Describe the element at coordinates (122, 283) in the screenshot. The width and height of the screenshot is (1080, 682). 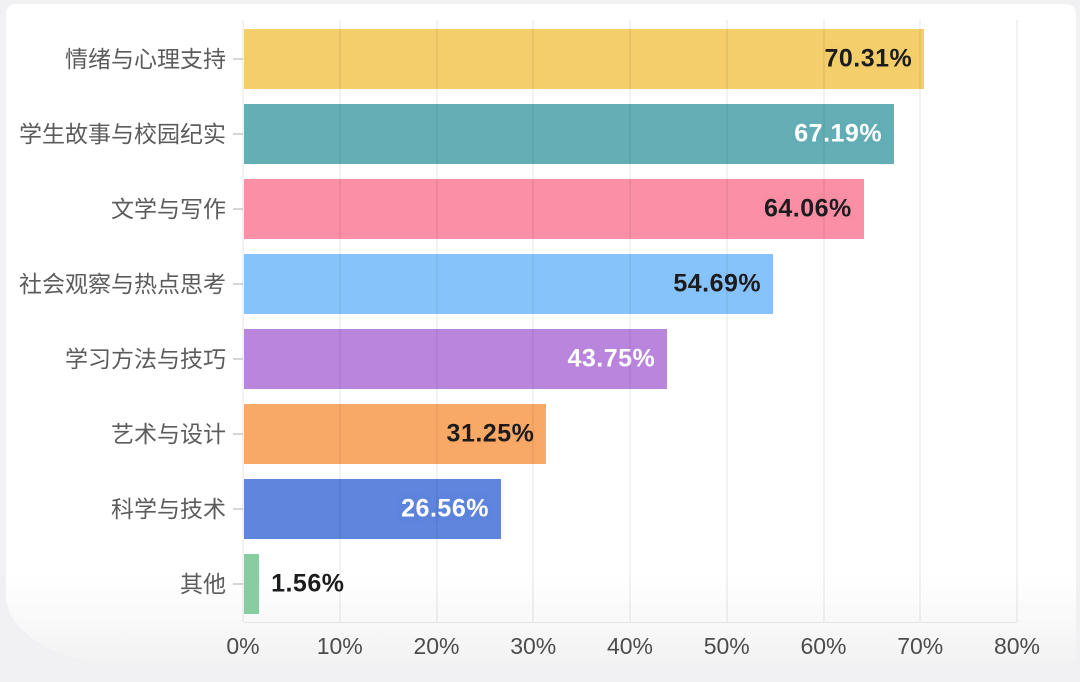
I see `category-label: 社会观察与热点思考` at that location.